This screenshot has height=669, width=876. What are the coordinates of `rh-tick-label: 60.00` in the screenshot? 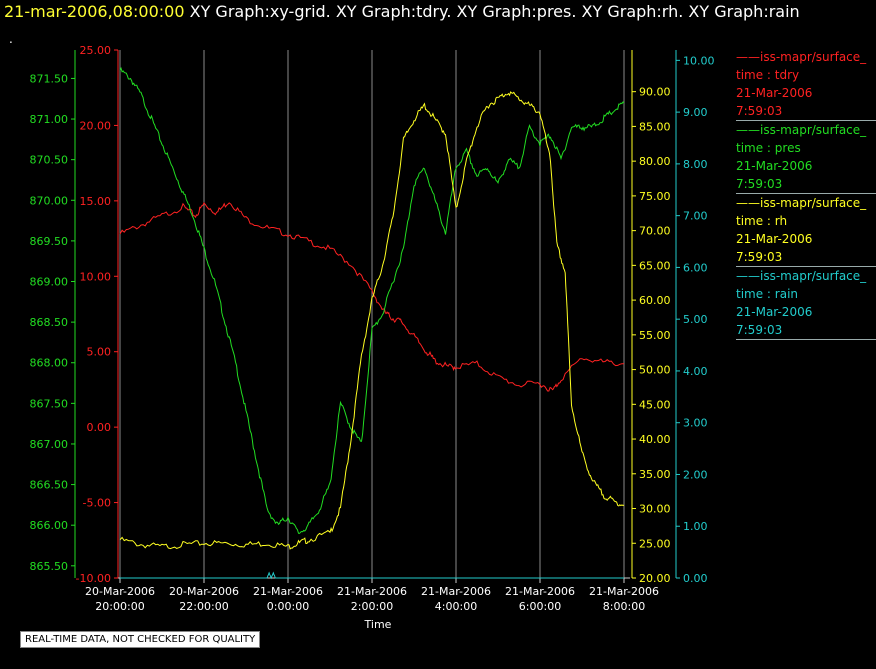 It's located at (655, 300).